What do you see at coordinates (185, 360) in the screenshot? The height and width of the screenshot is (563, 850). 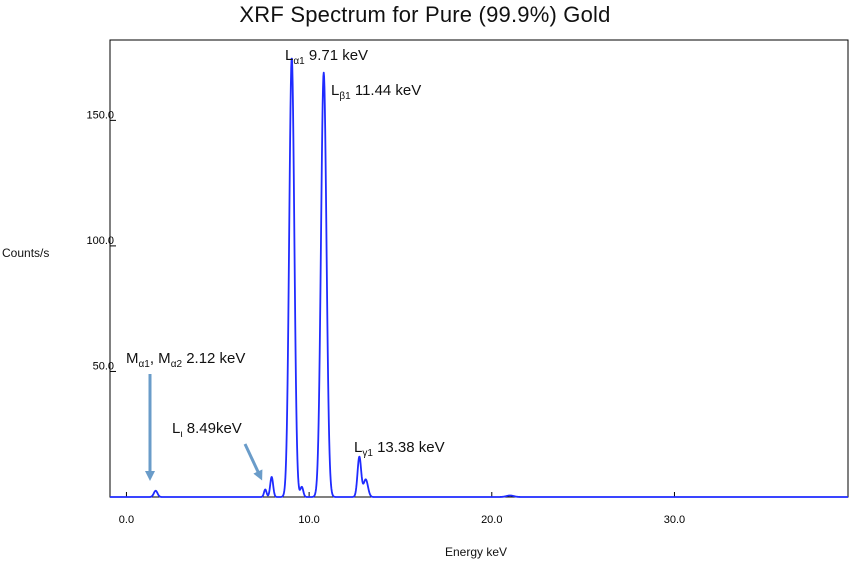 I see `annotation-ma: Mα1, Mα2 2.12 keV` at bounding box center [185, 360].